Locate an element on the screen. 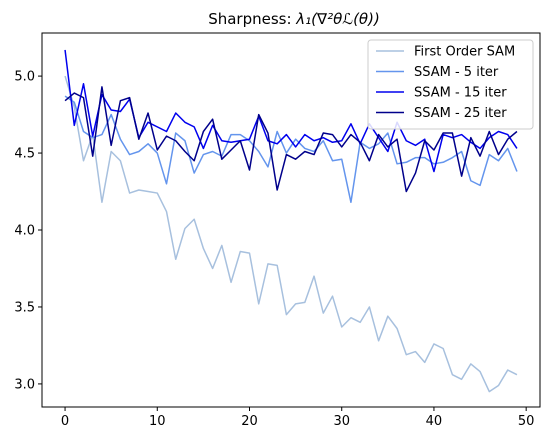 Image resolution: width=547 pixels, height=439 pixels. x-tick-label: 50 is located at coordinates (526, 421).